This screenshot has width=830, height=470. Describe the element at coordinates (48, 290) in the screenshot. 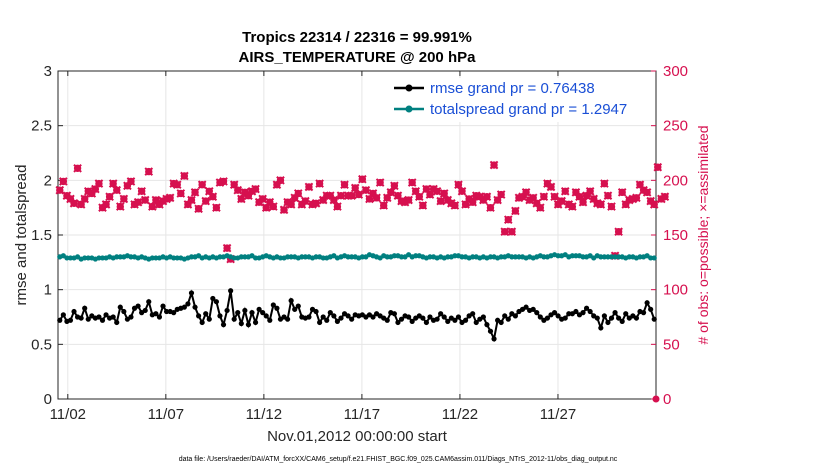

I see `left-tick-label: 1` at that location.